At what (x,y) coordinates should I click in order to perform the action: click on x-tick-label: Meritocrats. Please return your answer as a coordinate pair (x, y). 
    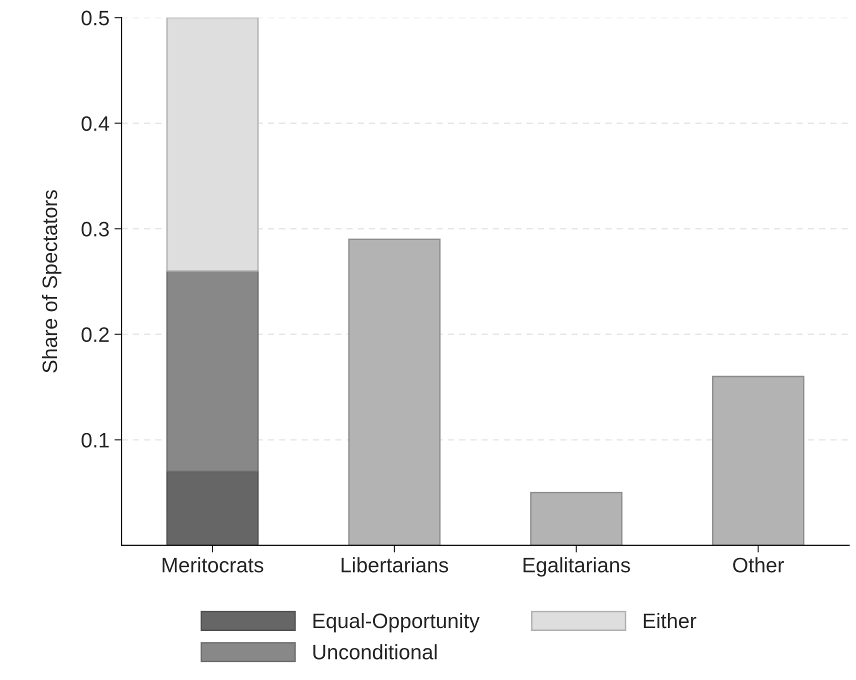
    Looking at the image, I should click on (213, 564).